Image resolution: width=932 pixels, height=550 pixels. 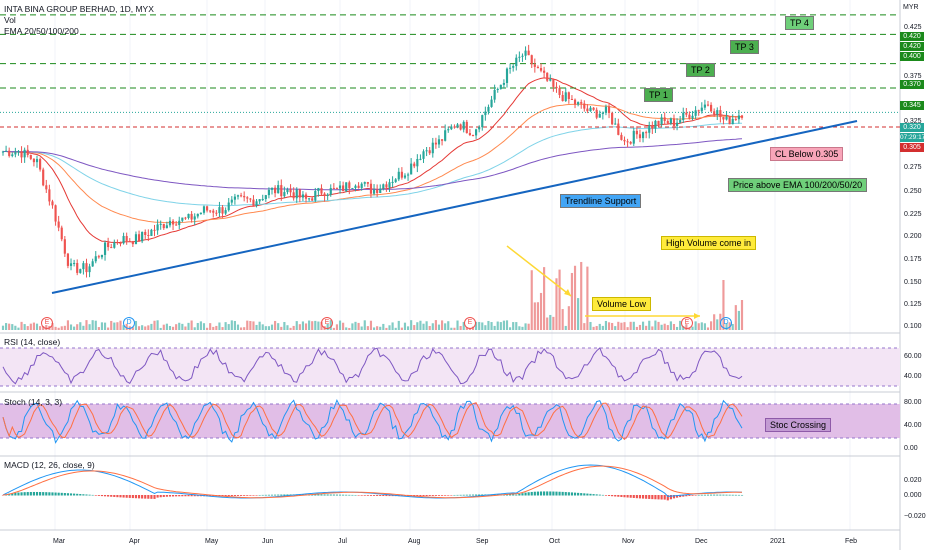 What do you see at coordinates (798, 185) in the screenshot?
I see `ema-note-label: Price above EMA 100/200/50/20` at bounding box center [798, 185].